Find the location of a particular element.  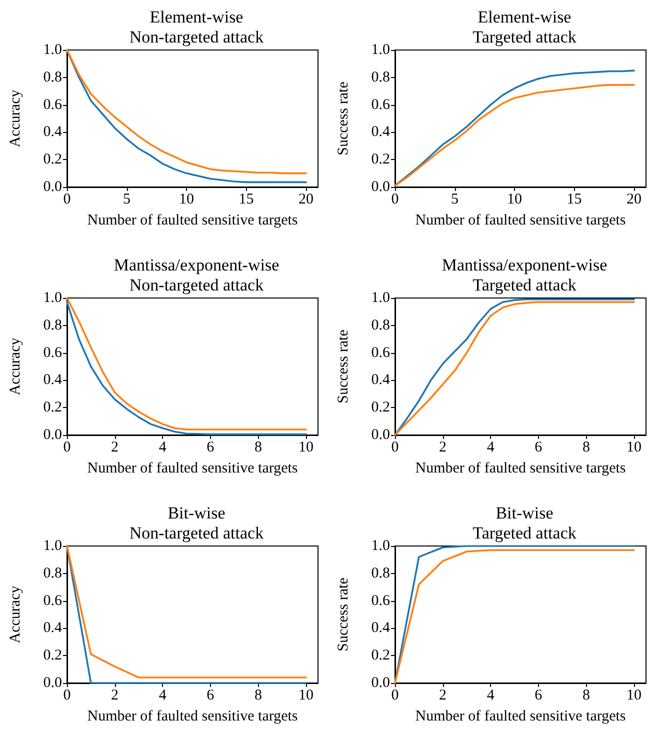

chart-title: Mantissa/exponent-wise Non-targeted attack is located at coordinates (197, 275).